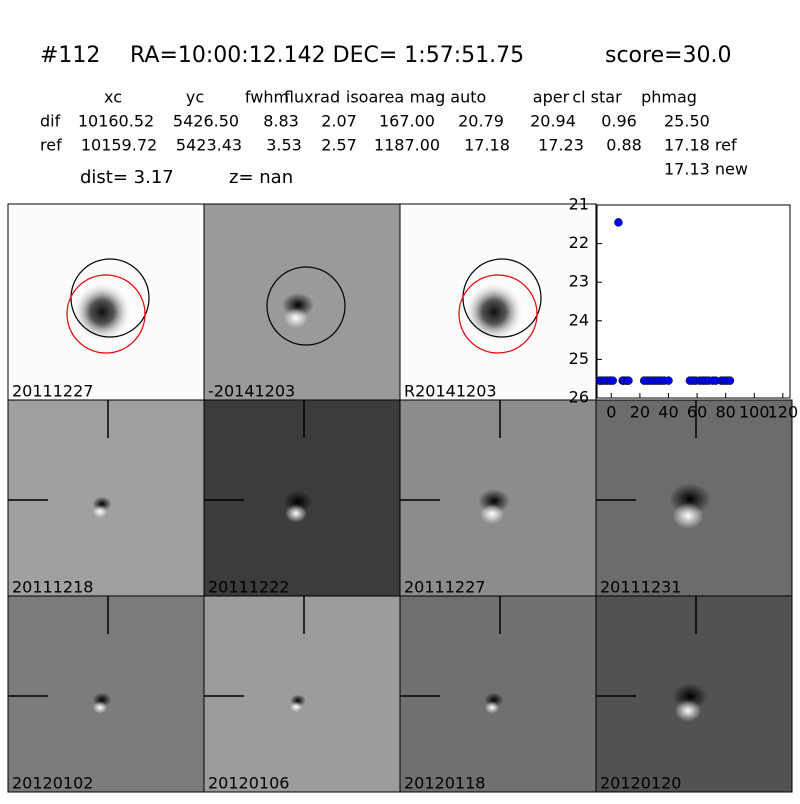 The height and width of the screenshot is (804, 800). Describe the element at coordinates (407, 121) in the screenshot. I see `cell: 167.00` at that location.